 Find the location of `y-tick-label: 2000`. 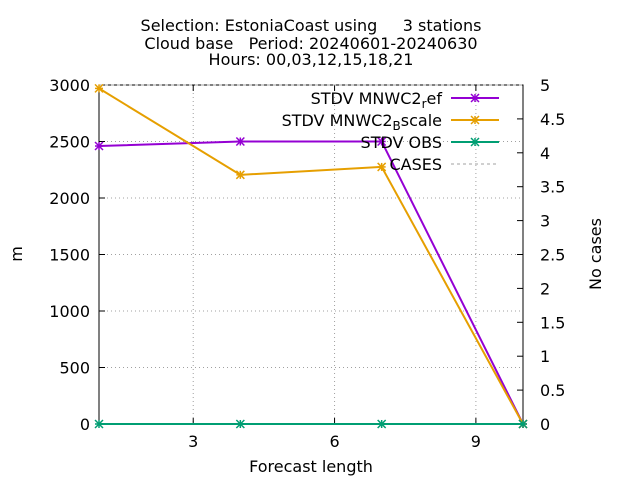

y-tick-label: 2000 is located at coordinates (69, 198).